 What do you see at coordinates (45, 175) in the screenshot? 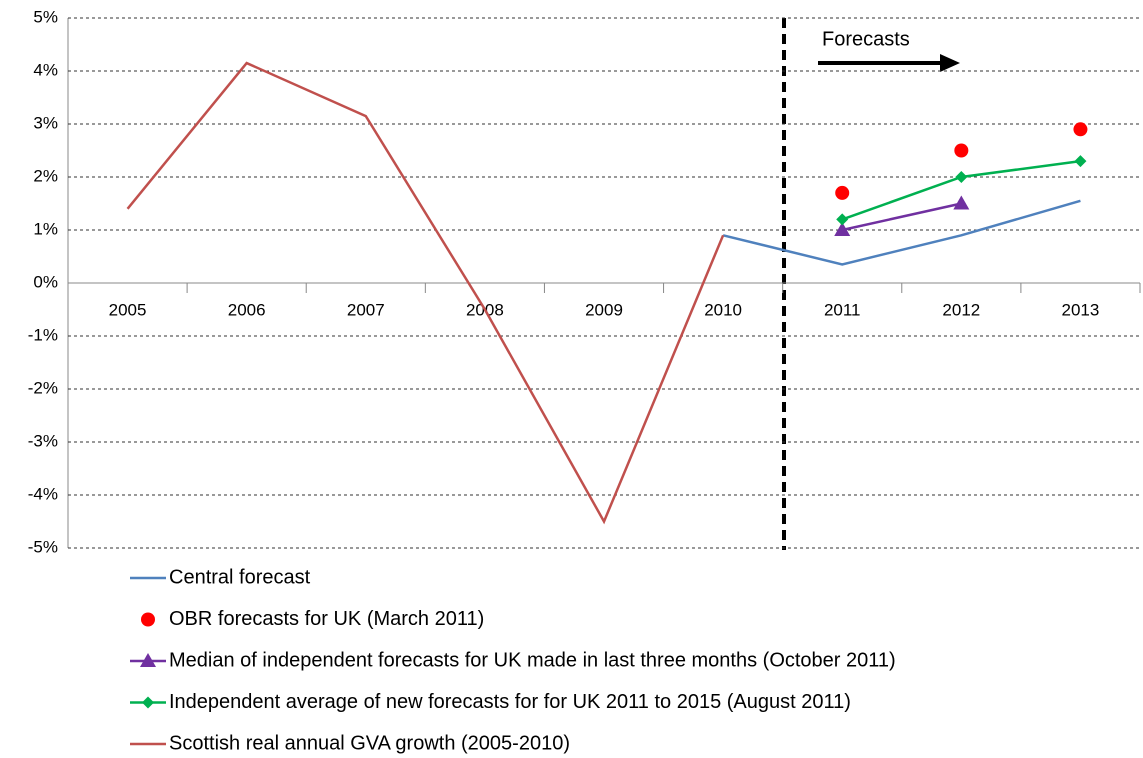
I see `y-tick-label: 2%` at bounding box center [45, 175].